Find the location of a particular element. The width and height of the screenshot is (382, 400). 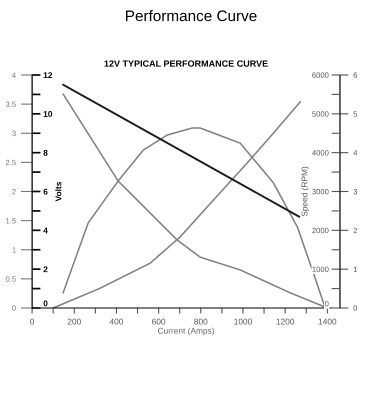

chart-subtitle: 12V TYPICAL PERFORMANCE CURVE is located at coordinates (186, 63).